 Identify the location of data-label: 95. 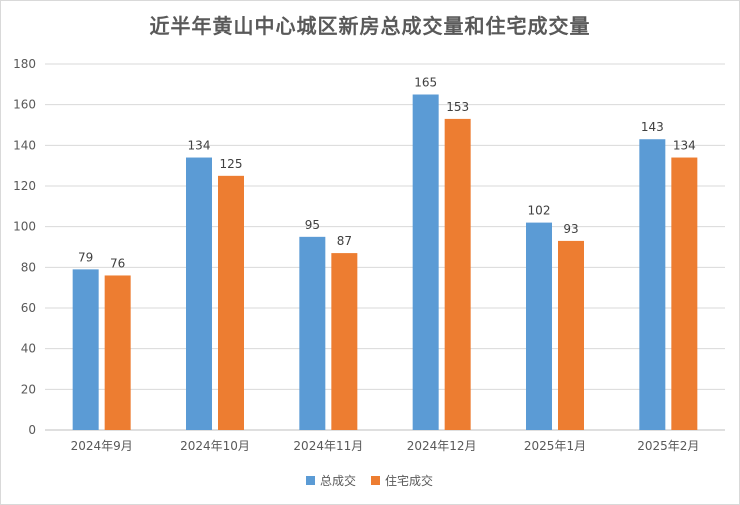
(312, 225).